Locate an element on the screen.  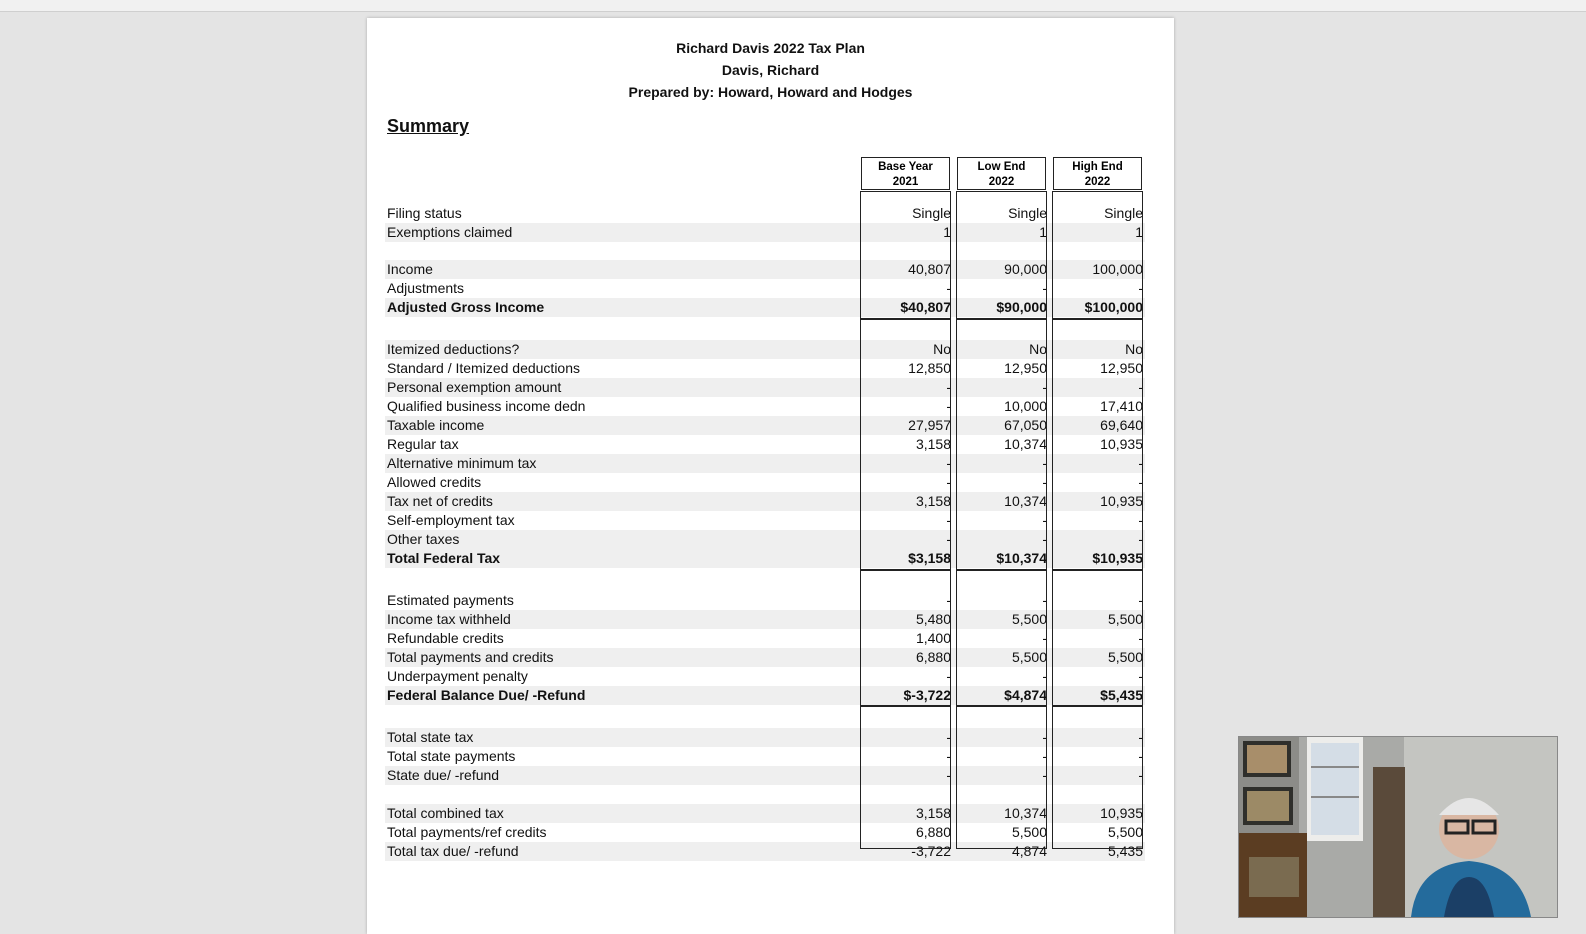
table-row: Taxable income 27,957 67,050 69,640 is located at coordinates (765, 425).